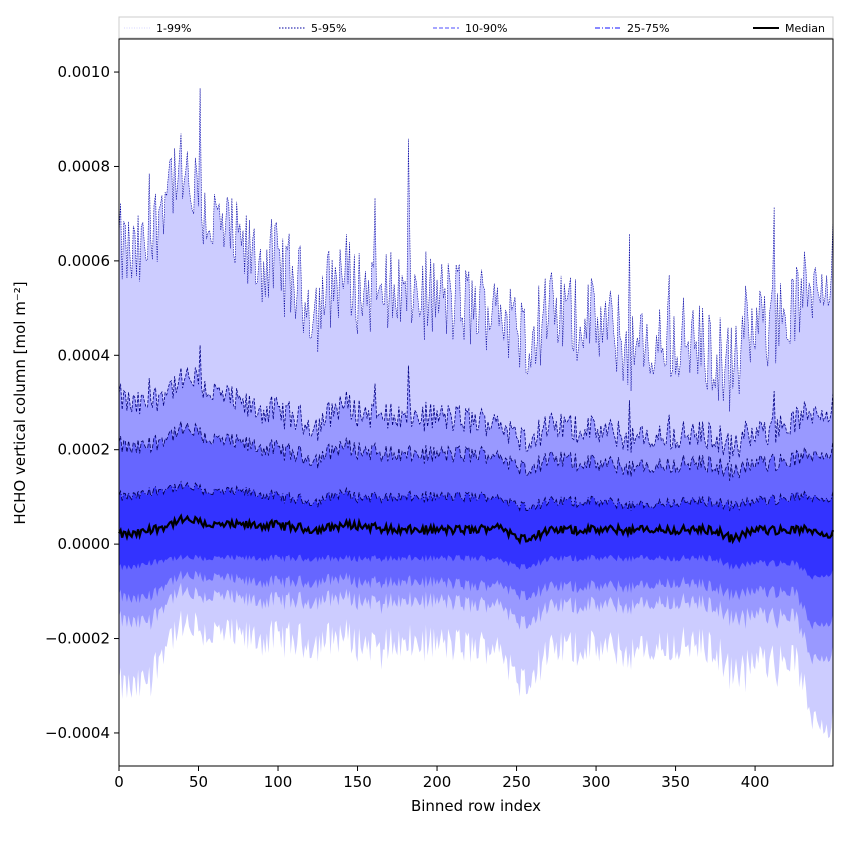 The image size is (850, 850). I want to click on x-tick-label: 350, so click(675, 782).